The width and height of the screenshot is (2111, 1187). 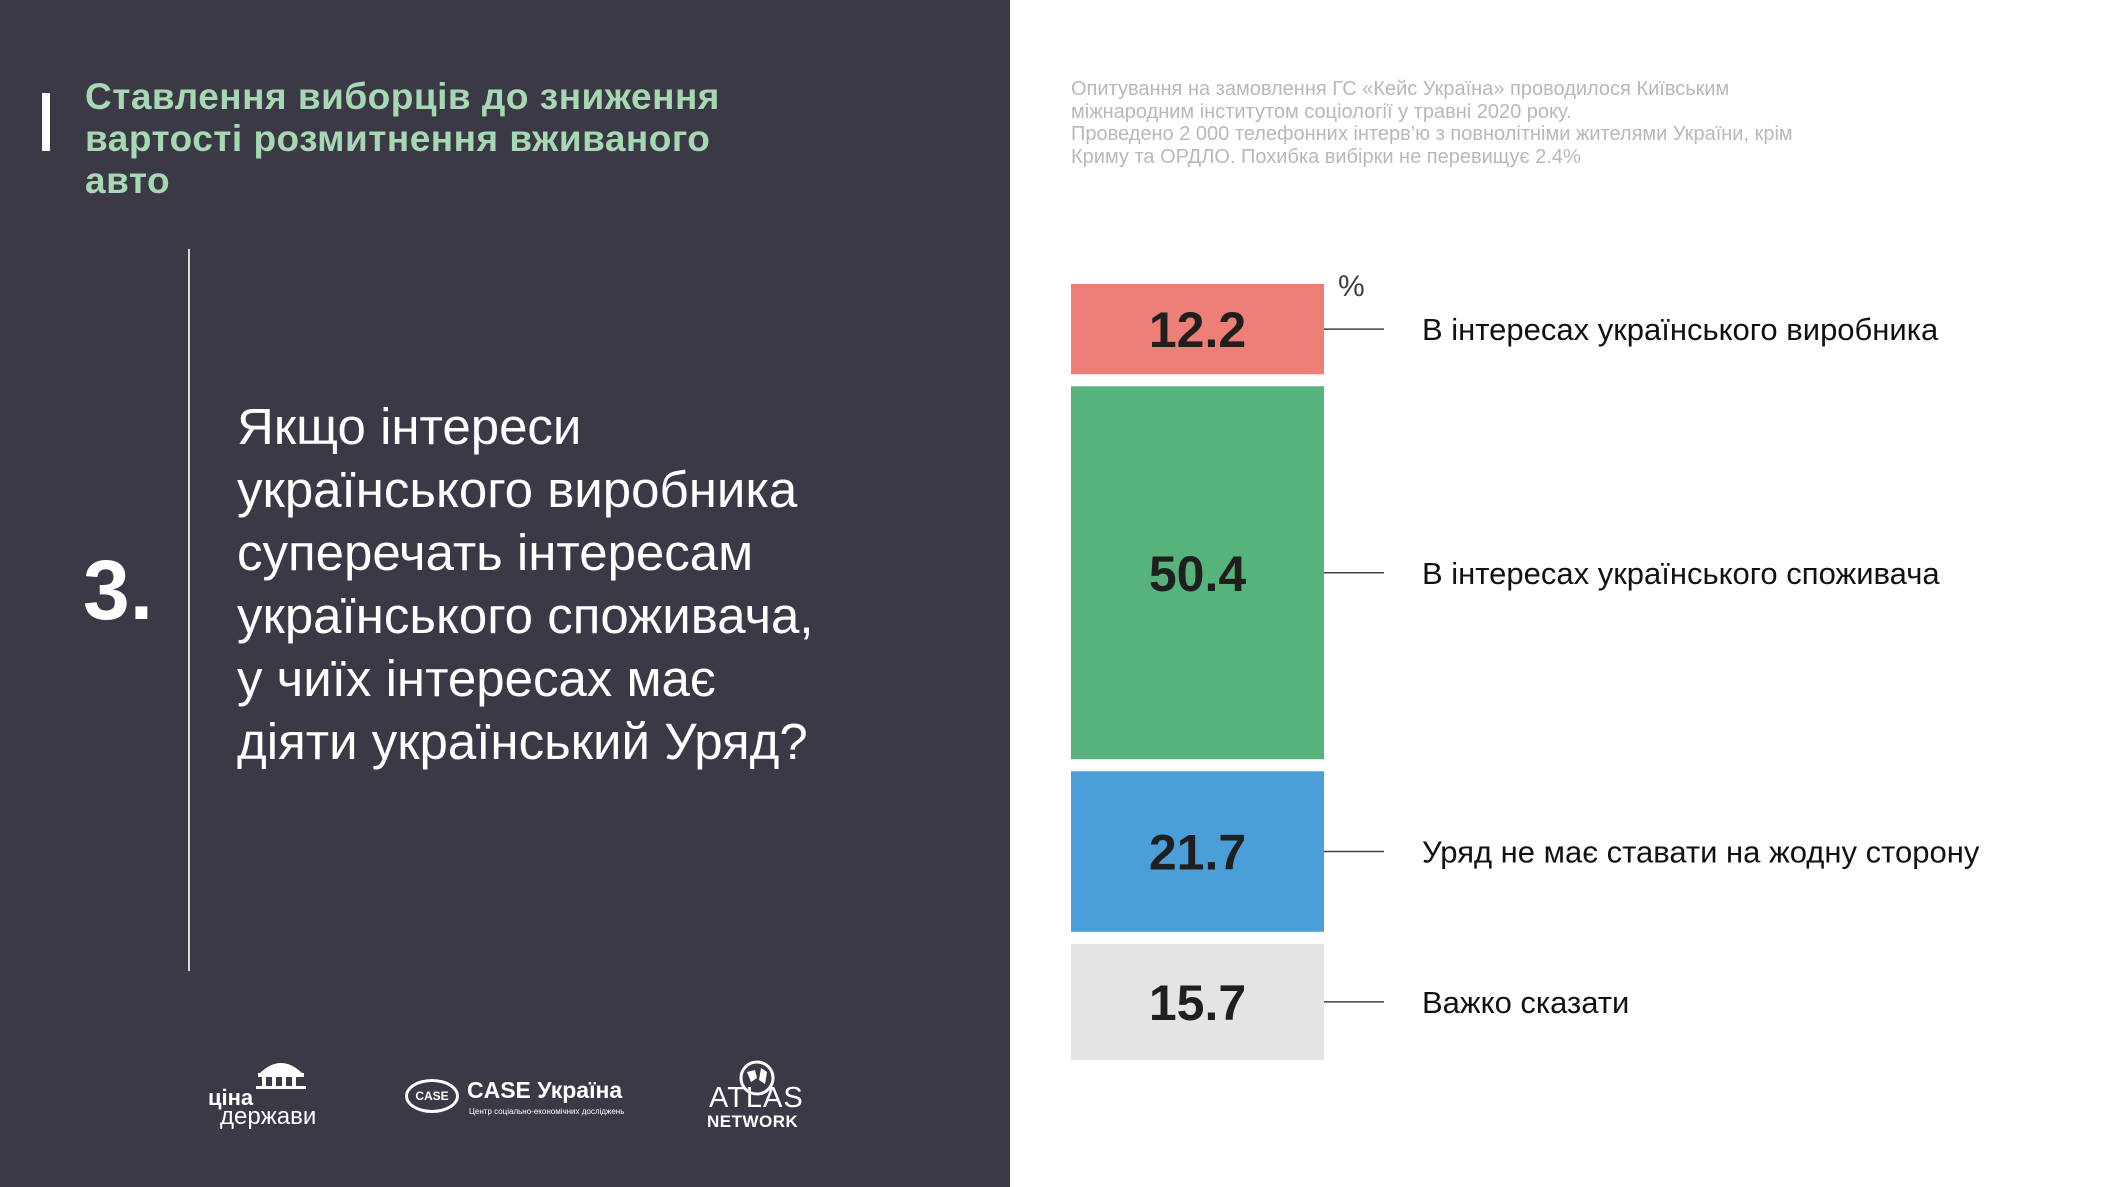 I want to click on unit-label: %, so click(x=1351, y=286).